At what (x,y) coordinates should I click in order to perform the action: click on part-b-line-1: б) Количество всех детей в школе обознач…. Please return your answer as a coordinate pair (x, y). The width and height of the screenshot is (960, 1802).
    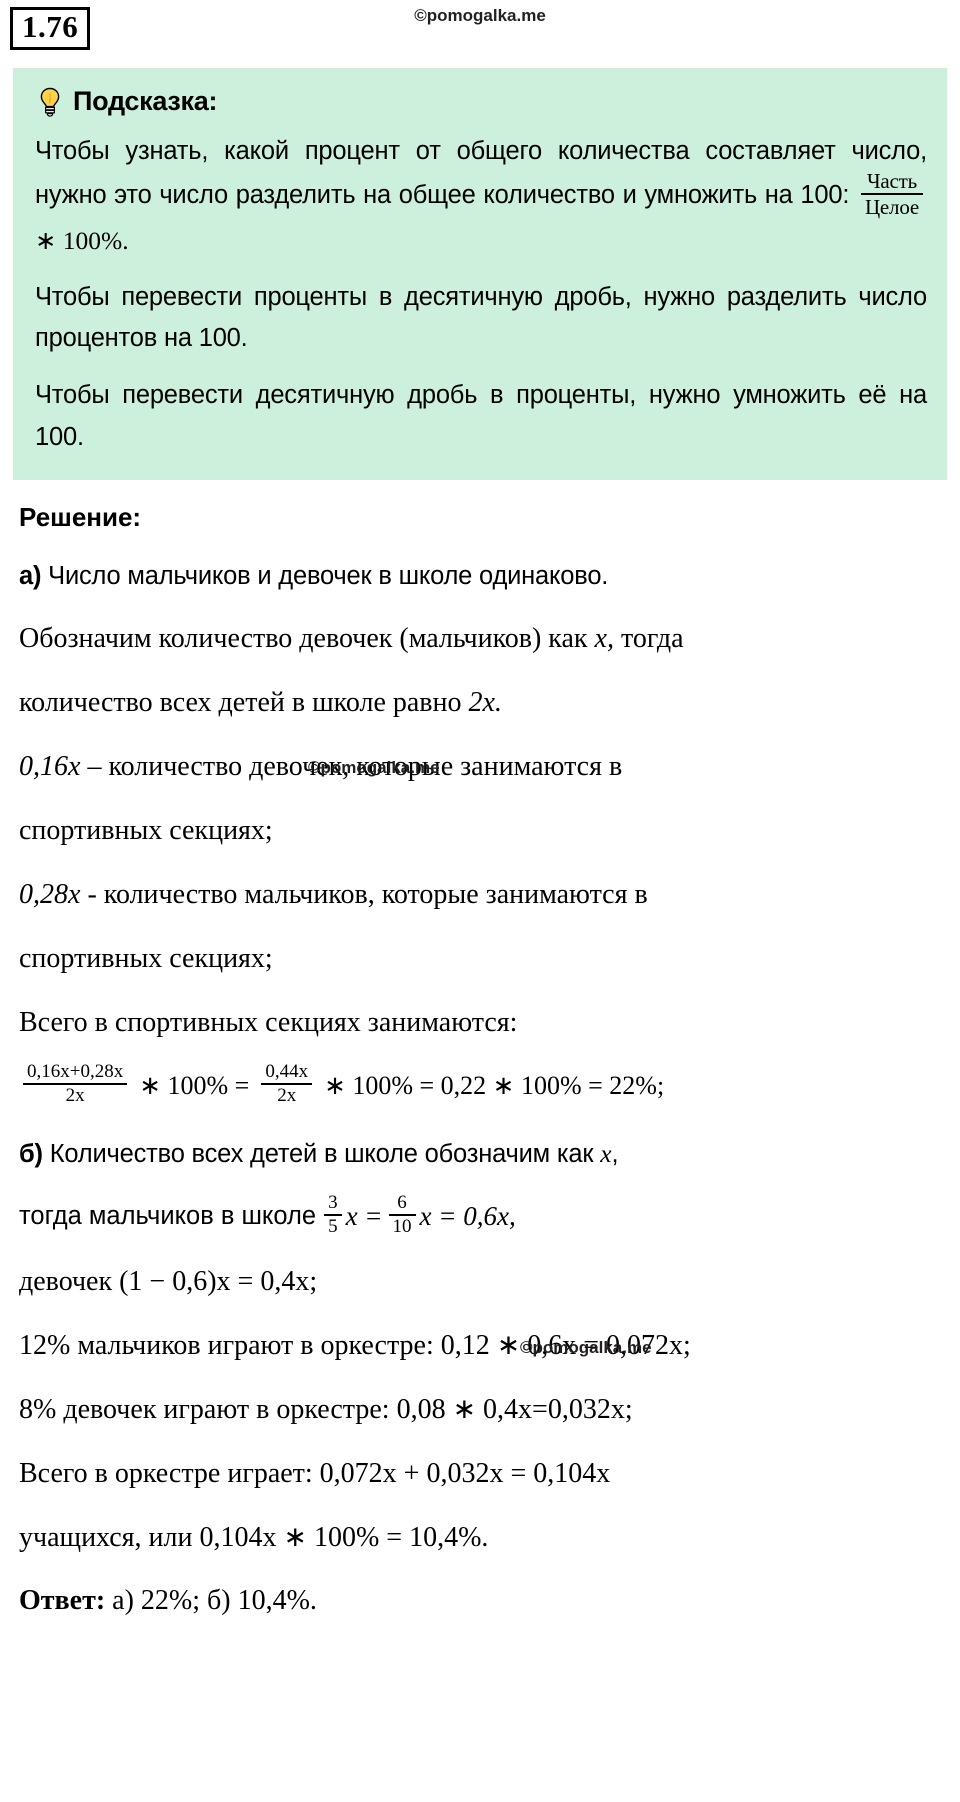
    Looking at the image, I should click on (483, 1154).